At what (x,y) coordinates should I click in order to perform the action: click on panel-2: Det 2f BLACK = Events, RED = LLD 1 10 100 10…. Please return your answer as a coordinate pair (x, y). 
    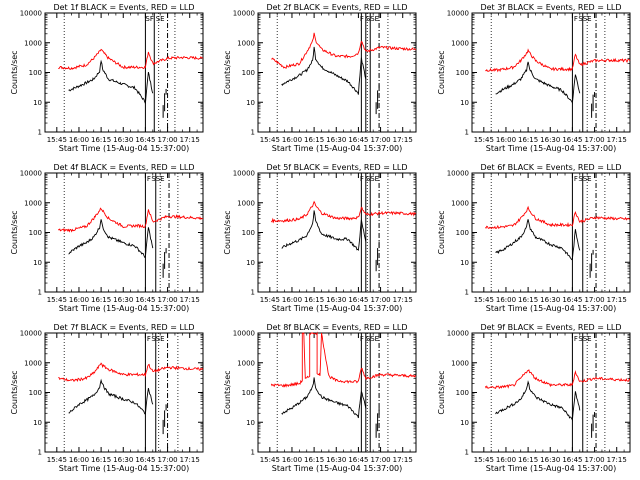
    Looking at the image, I should click on (320, 78).